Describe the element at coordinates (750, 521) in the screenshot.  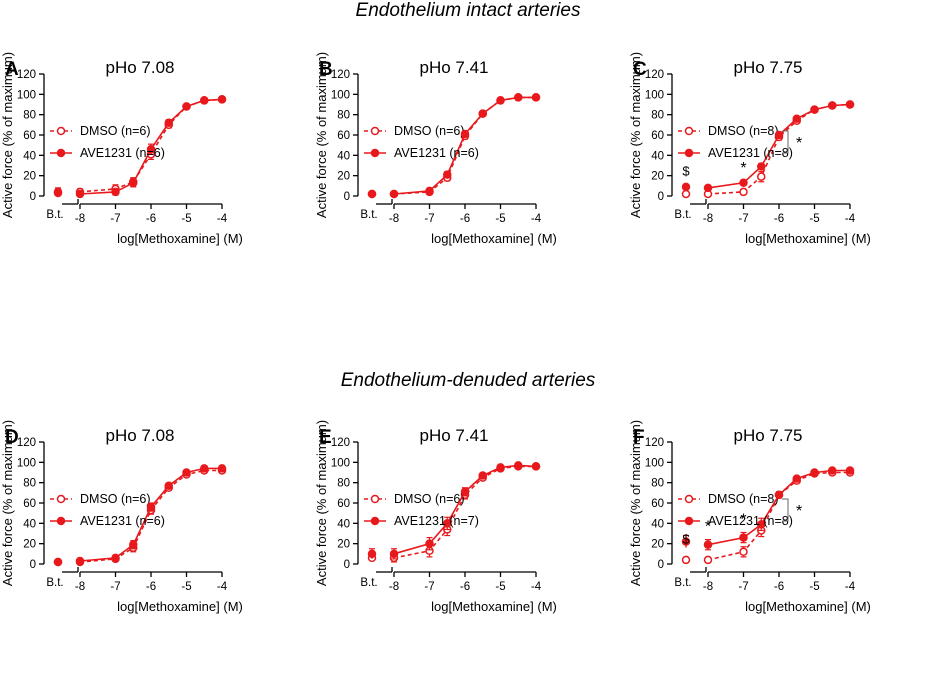
I see `legend-label: AVE1231 (n=8)` at that location.